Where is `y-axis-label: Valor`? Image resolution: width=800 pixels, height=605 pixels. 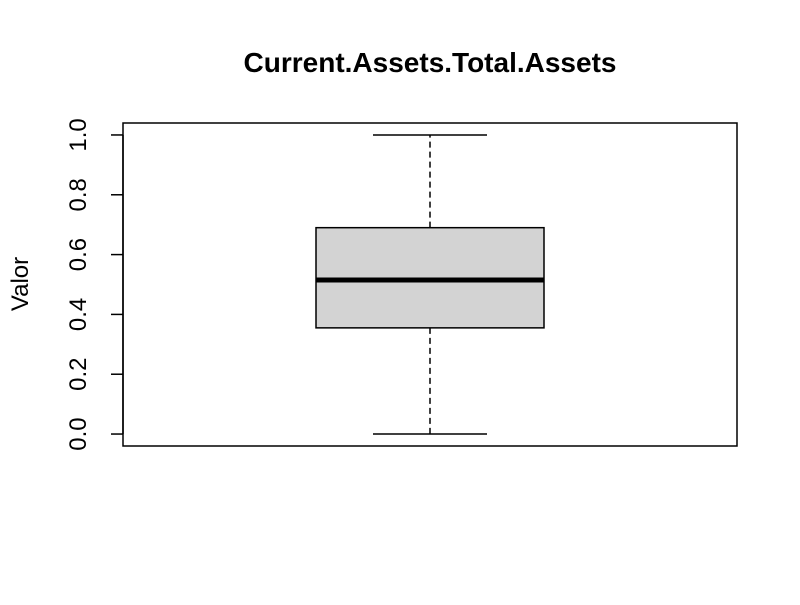 y-axis-label: Valor is located at coordinates (20, 284).